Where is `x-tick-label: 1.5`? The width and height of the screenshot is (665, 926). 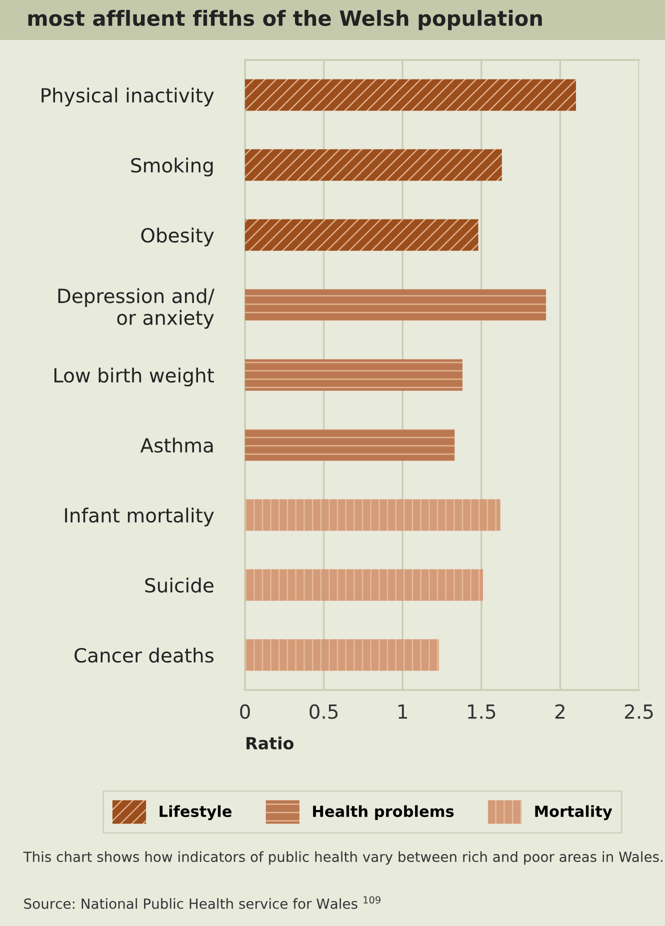
x-tick-label: 1.5 is located at coordinates (482, 711).